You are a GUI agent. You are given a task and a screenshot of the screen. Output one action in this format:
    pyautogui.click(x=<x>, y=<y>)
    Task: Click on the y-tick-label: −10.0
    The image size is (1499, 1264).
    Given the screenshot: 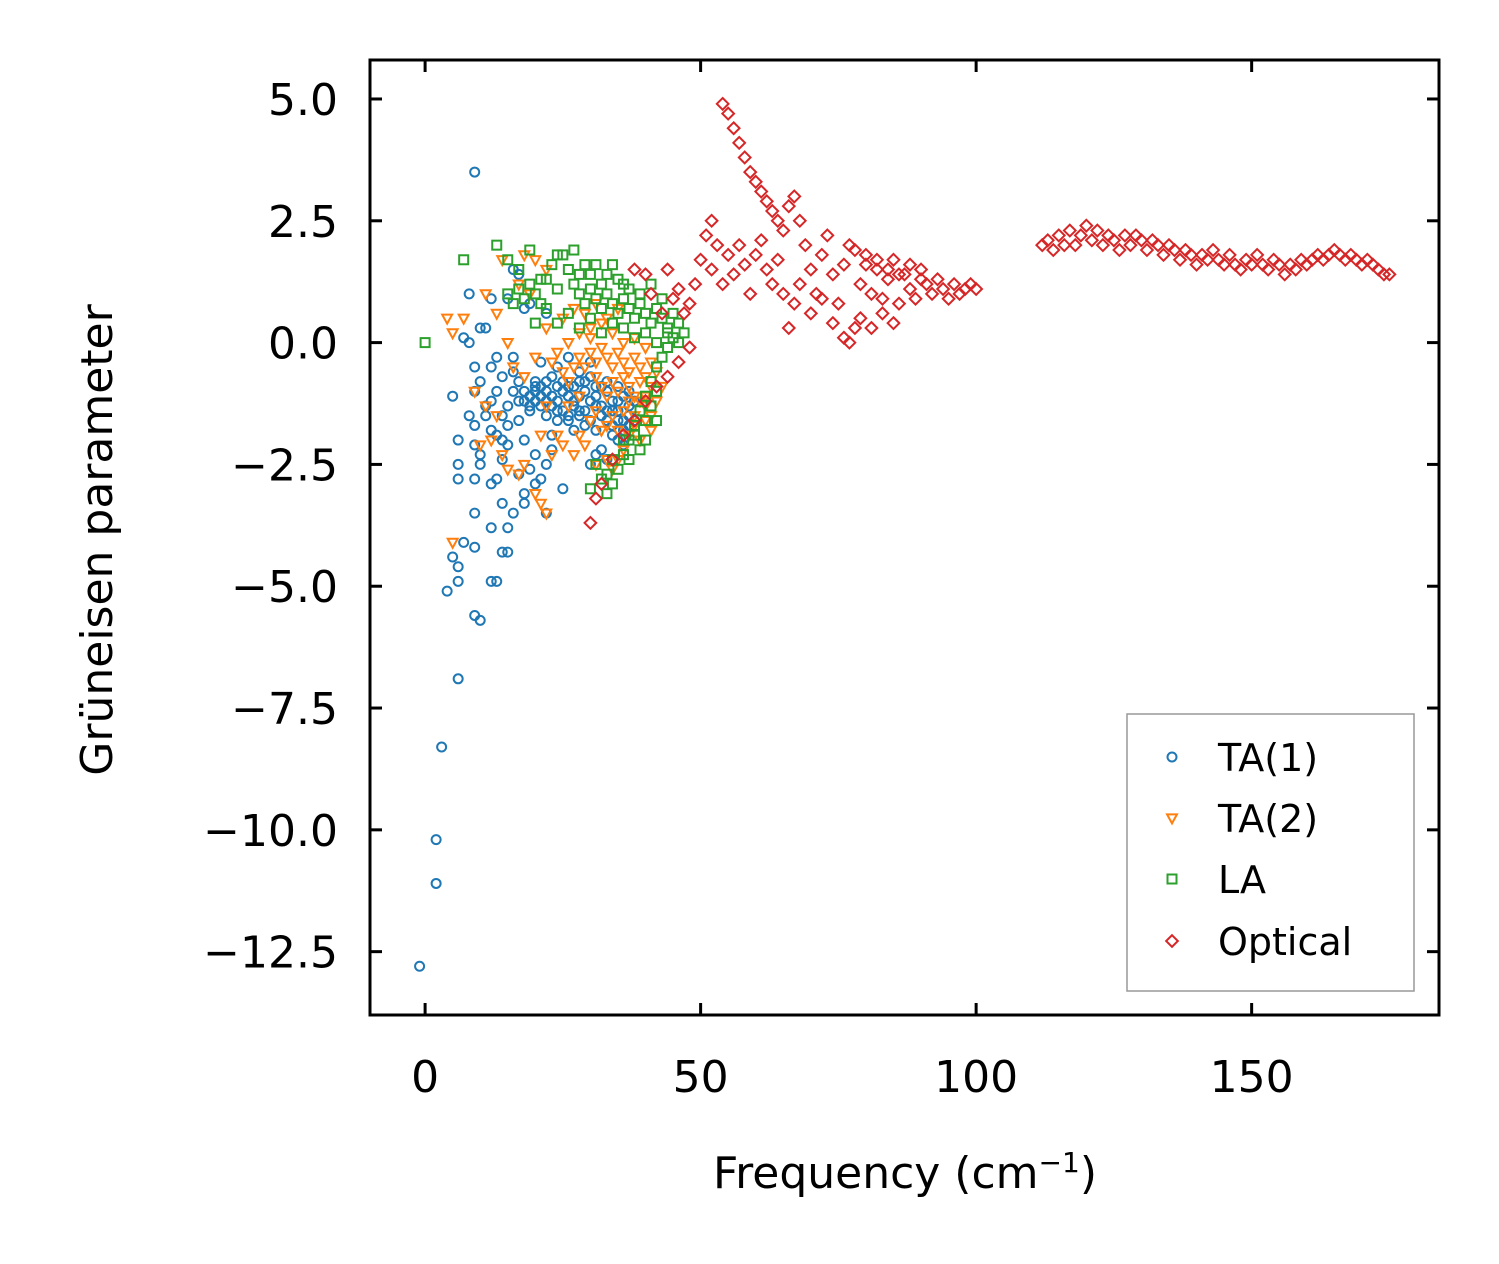 What is the action you would take?
    pyautogui.click(x=270, y=831)
    